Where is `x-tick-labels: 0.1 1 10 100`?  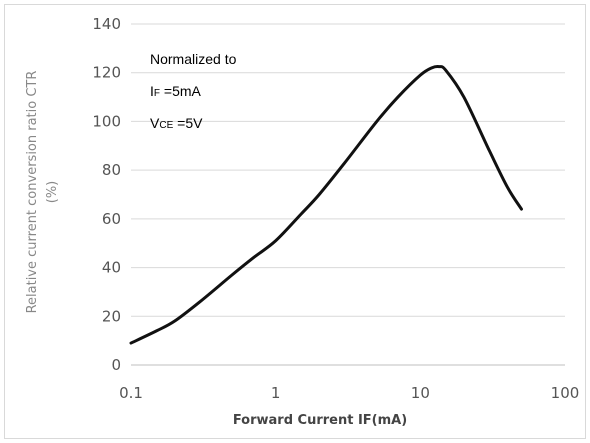 x-tick-labels: 0.1 1 10 100 is located at coordinates (349, 393).